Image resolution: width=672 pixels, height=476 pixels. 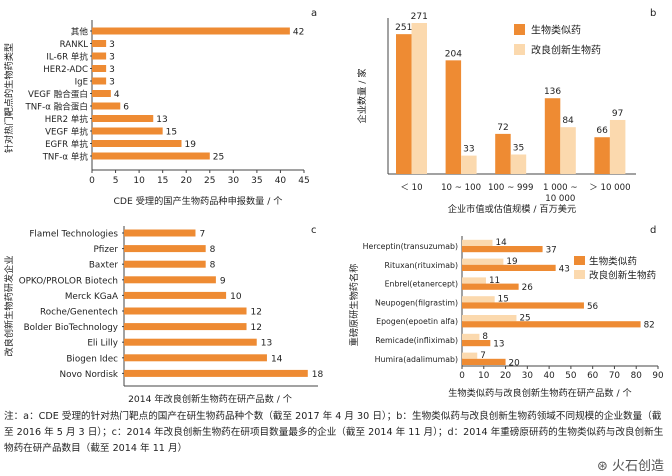 What do you see at coordinates (66, 144) in the screenshot?
I see `panel-a-category-label: EGFR 单抗` at bounding box center [66, 144].